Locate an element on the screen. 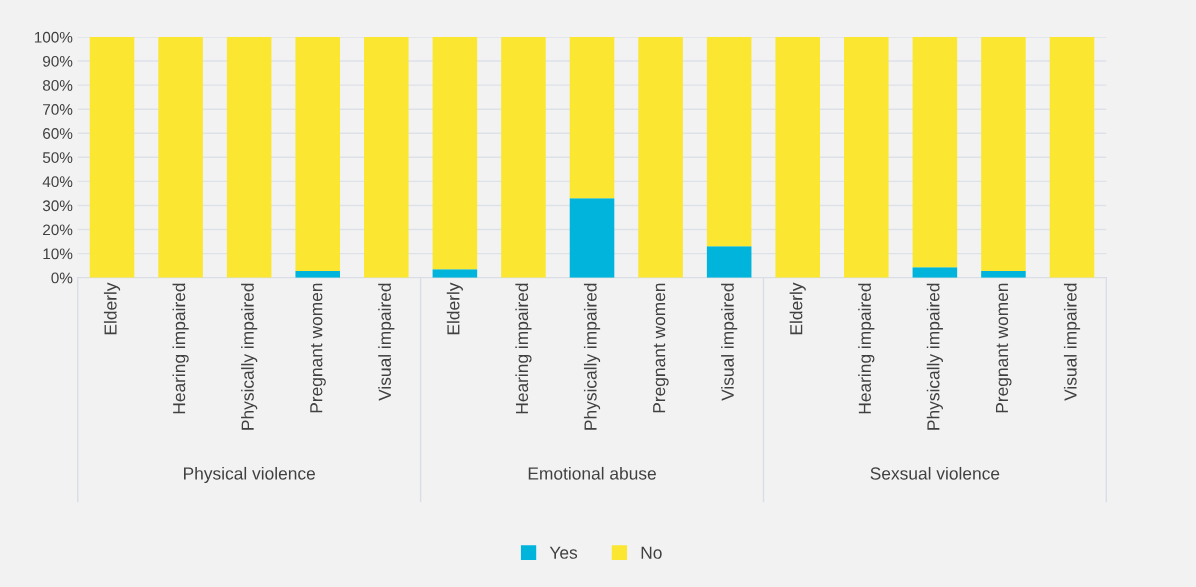 This screenshot has width=1196, height=587. legend-label: No is located at coordinates (651, 552).